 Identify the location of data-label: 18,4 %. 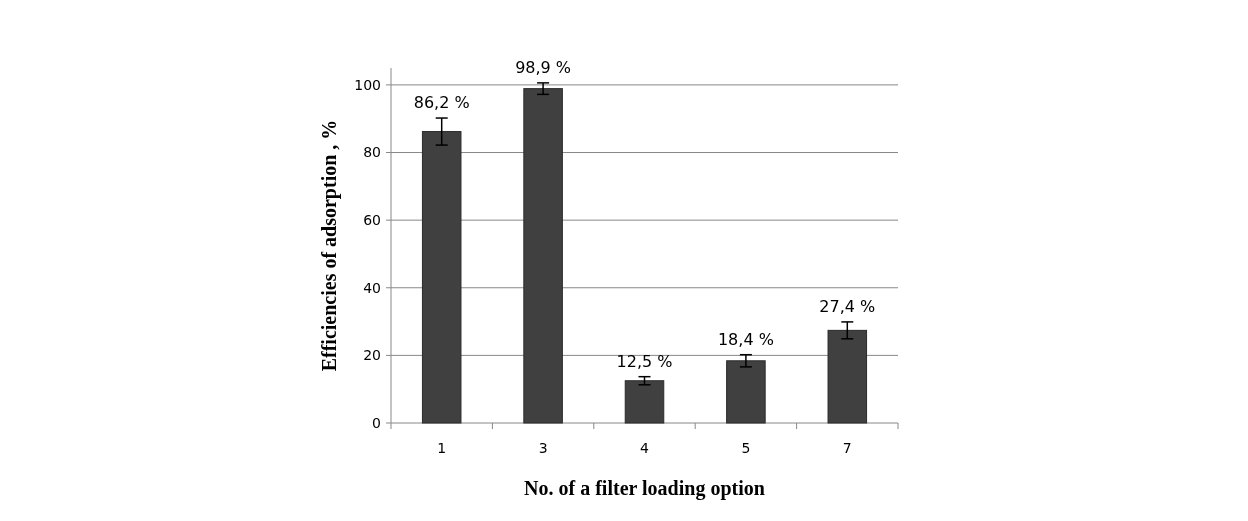
(745, 339).